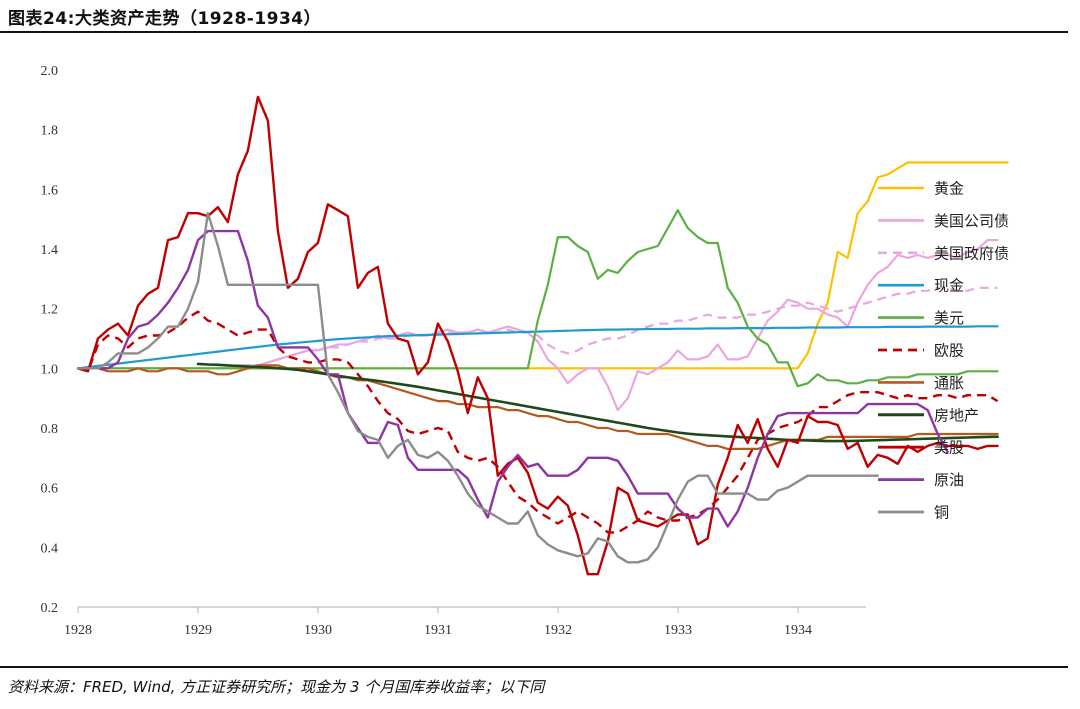  Describe the element at coordinates (50, 310) in the screenshot. I see `y-tick-label: 1.2` at that location.